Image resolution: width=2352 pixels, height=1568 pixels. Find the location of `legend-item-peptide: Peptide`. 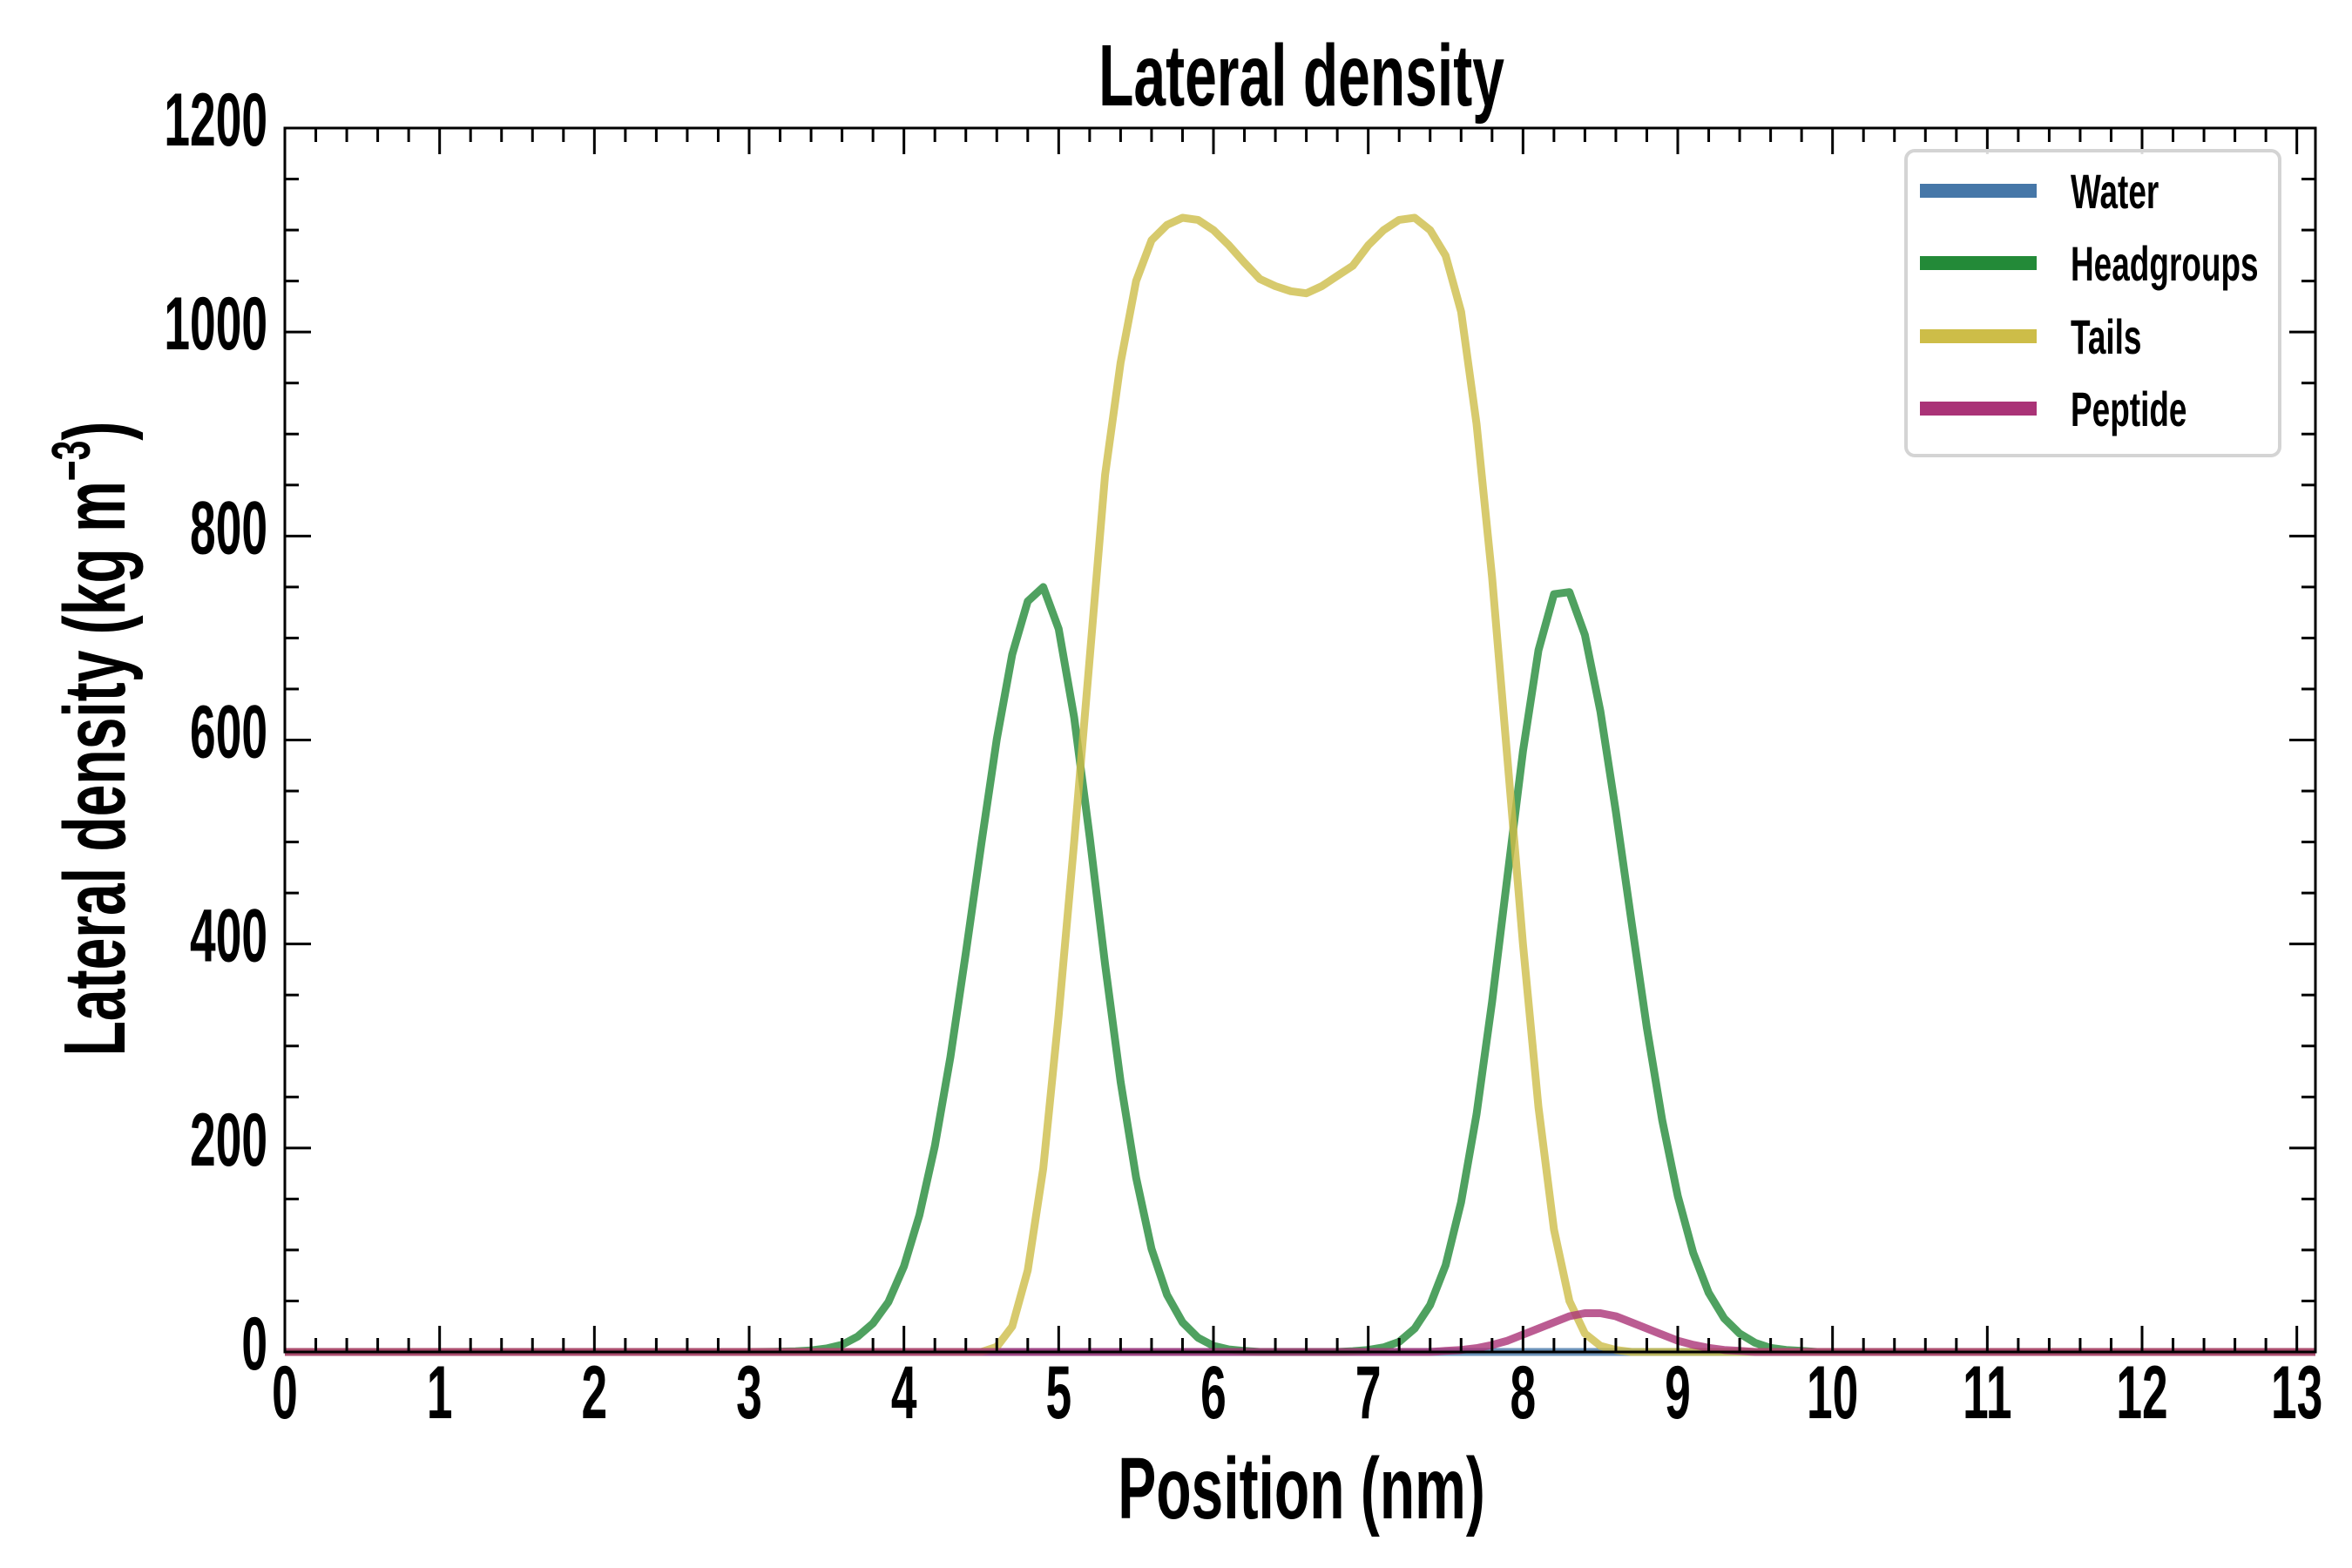

legend-item-peptide: Peptide is located at coordinates (2053, 410).